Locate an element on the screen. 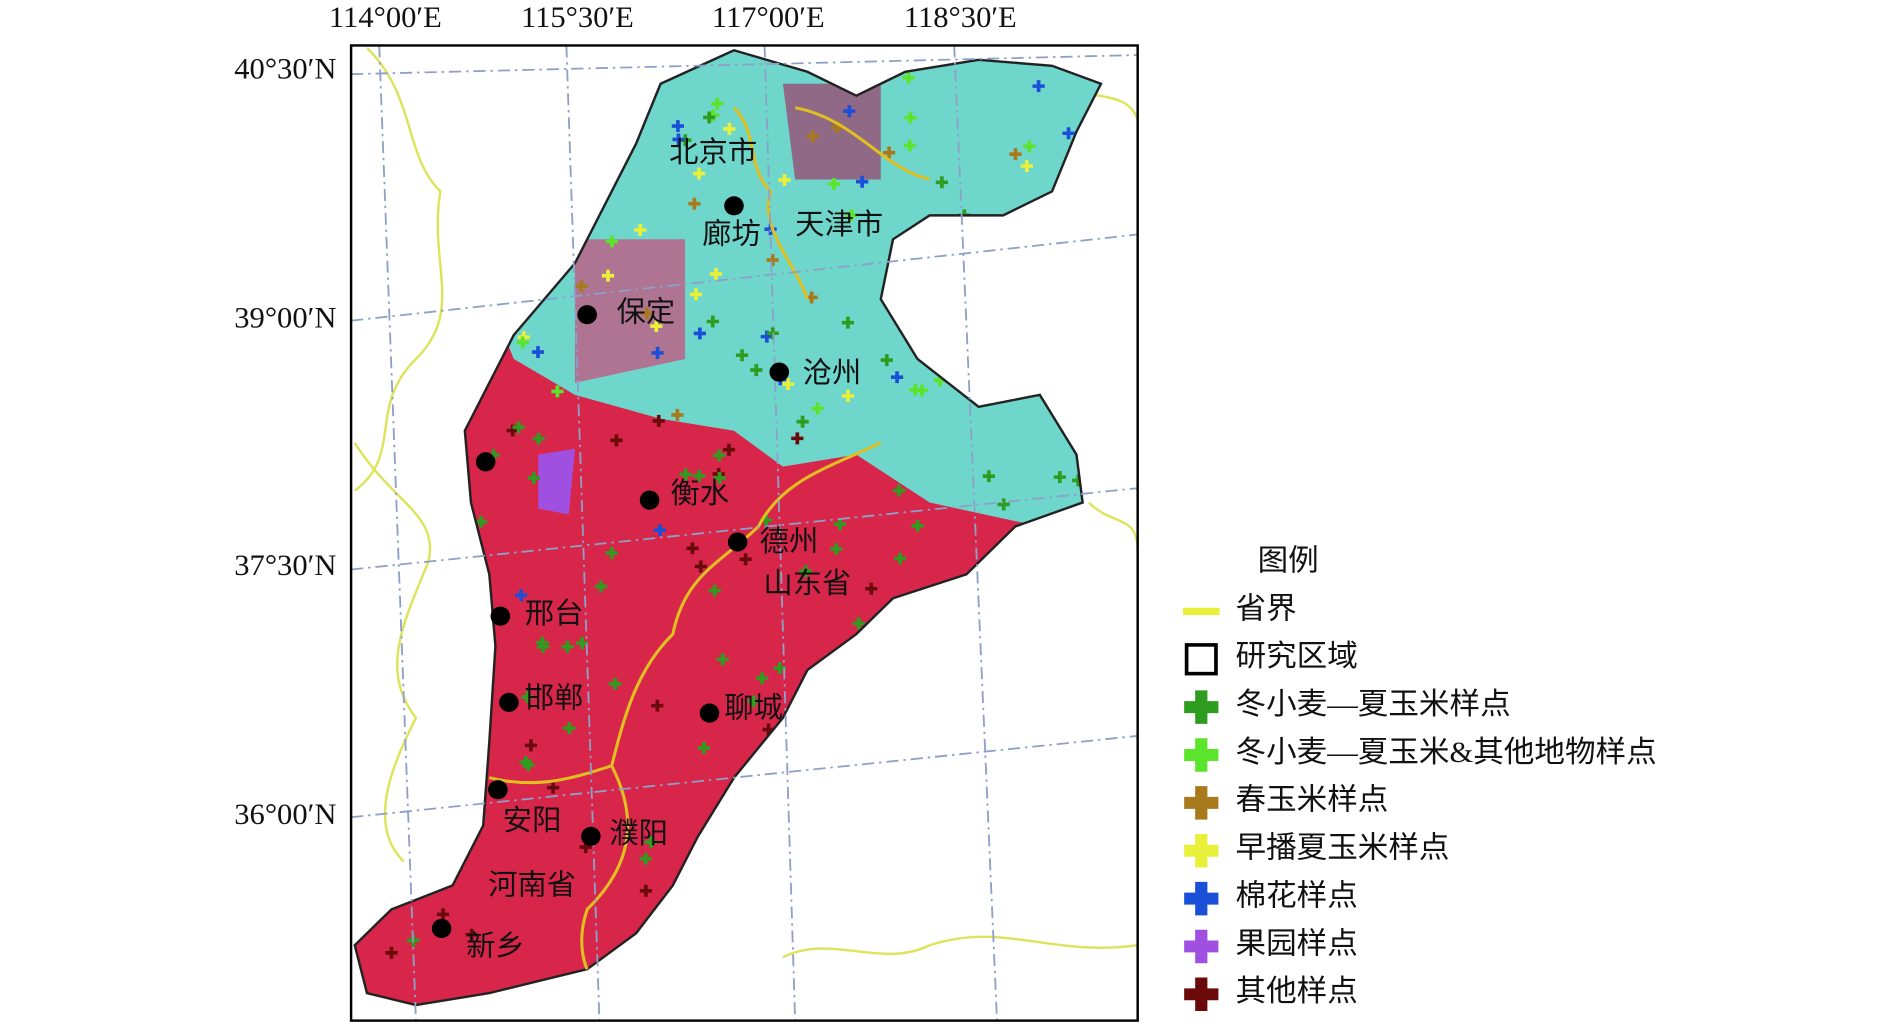  legend-label: 冬小麦—夏玉米&其他地物样点 is located at coordinates (1446, 752).